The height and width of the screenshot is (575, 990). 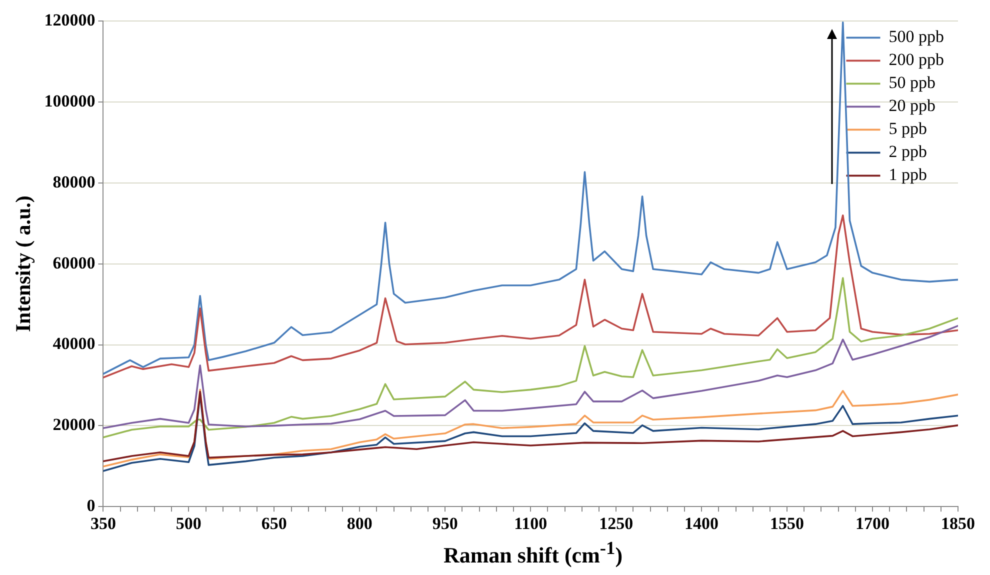 I want to click on y-tick-label: 40000, so click(x=74, y=344).